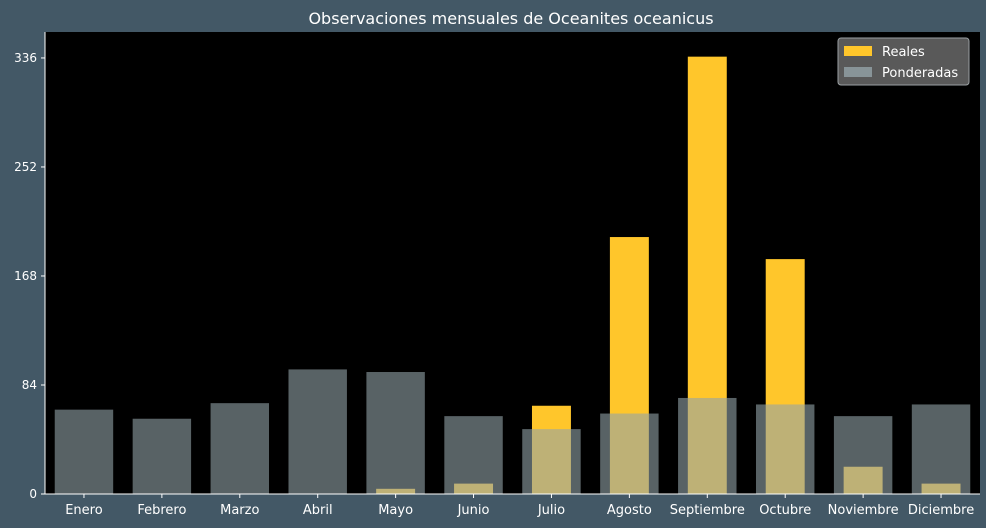 This screenshot has width=986, height=528. What do you see at coordinates (903, 61) in the screenshot?
I see `legend: Reales Ponderadas` at bounding box center [903, 61].